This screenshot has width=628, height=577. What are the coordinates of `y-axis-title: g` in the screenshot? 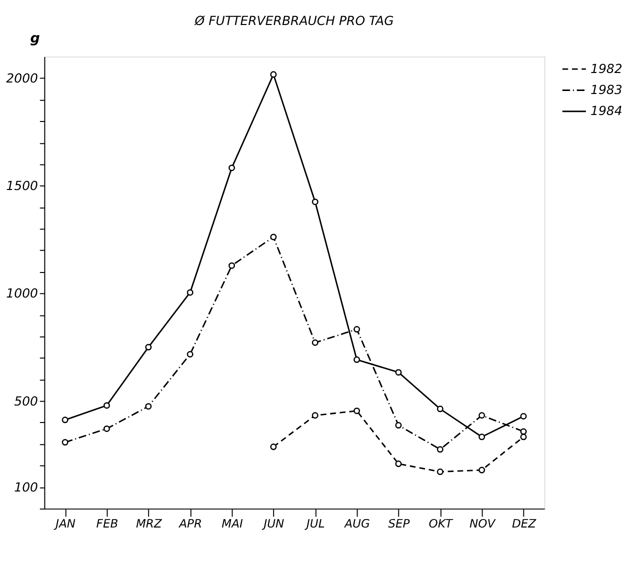 It's located at (35, 39).